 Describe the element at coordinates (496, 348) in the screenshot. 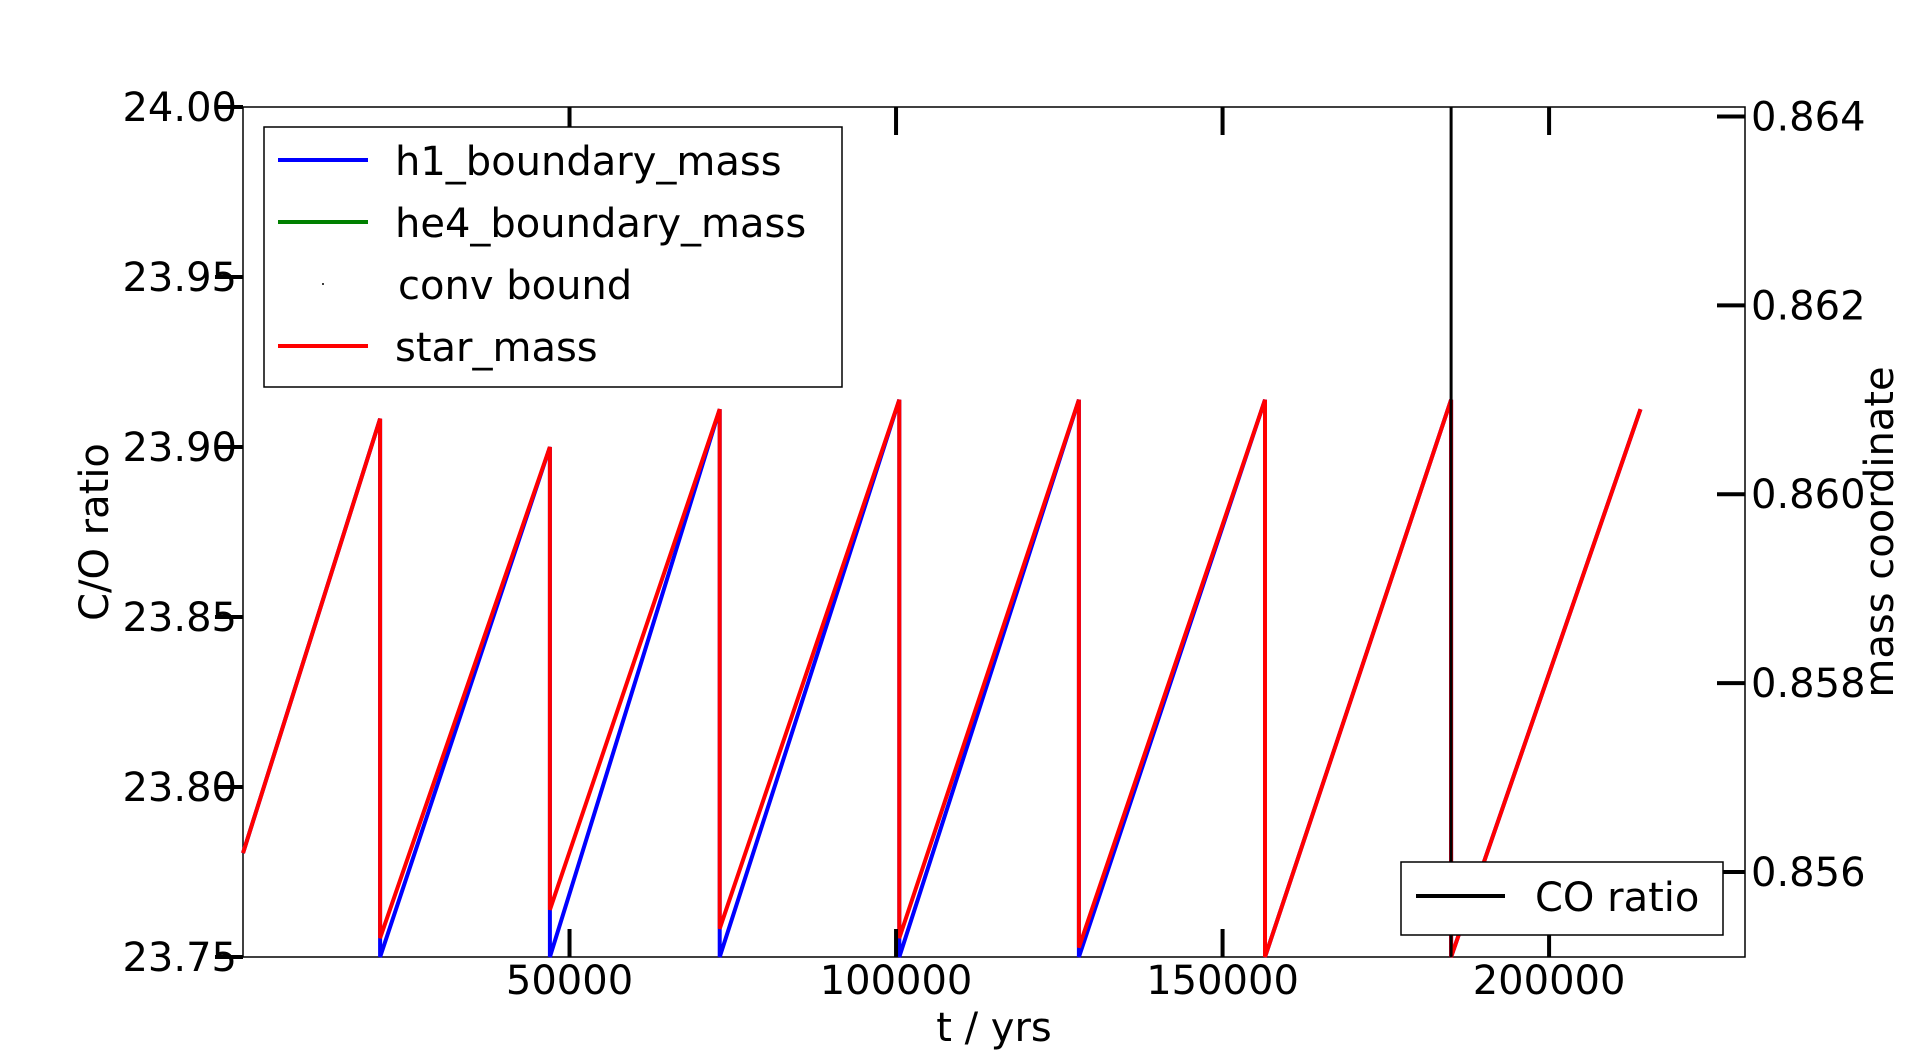

I see `legend-label-star-mass: star_mass` at that location.